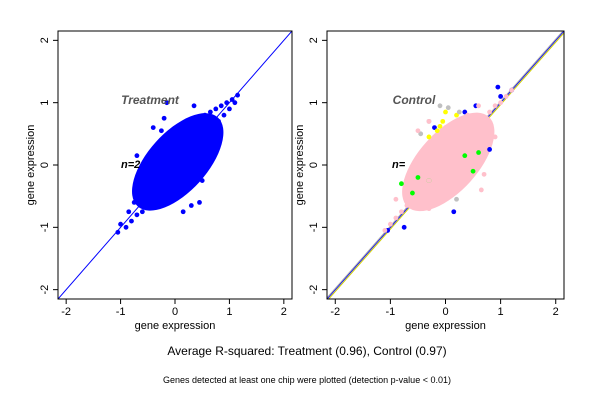 Image resolution: width=600 pixels, height=400 pixels. I want to click on point-cloud, so click(178, 162).